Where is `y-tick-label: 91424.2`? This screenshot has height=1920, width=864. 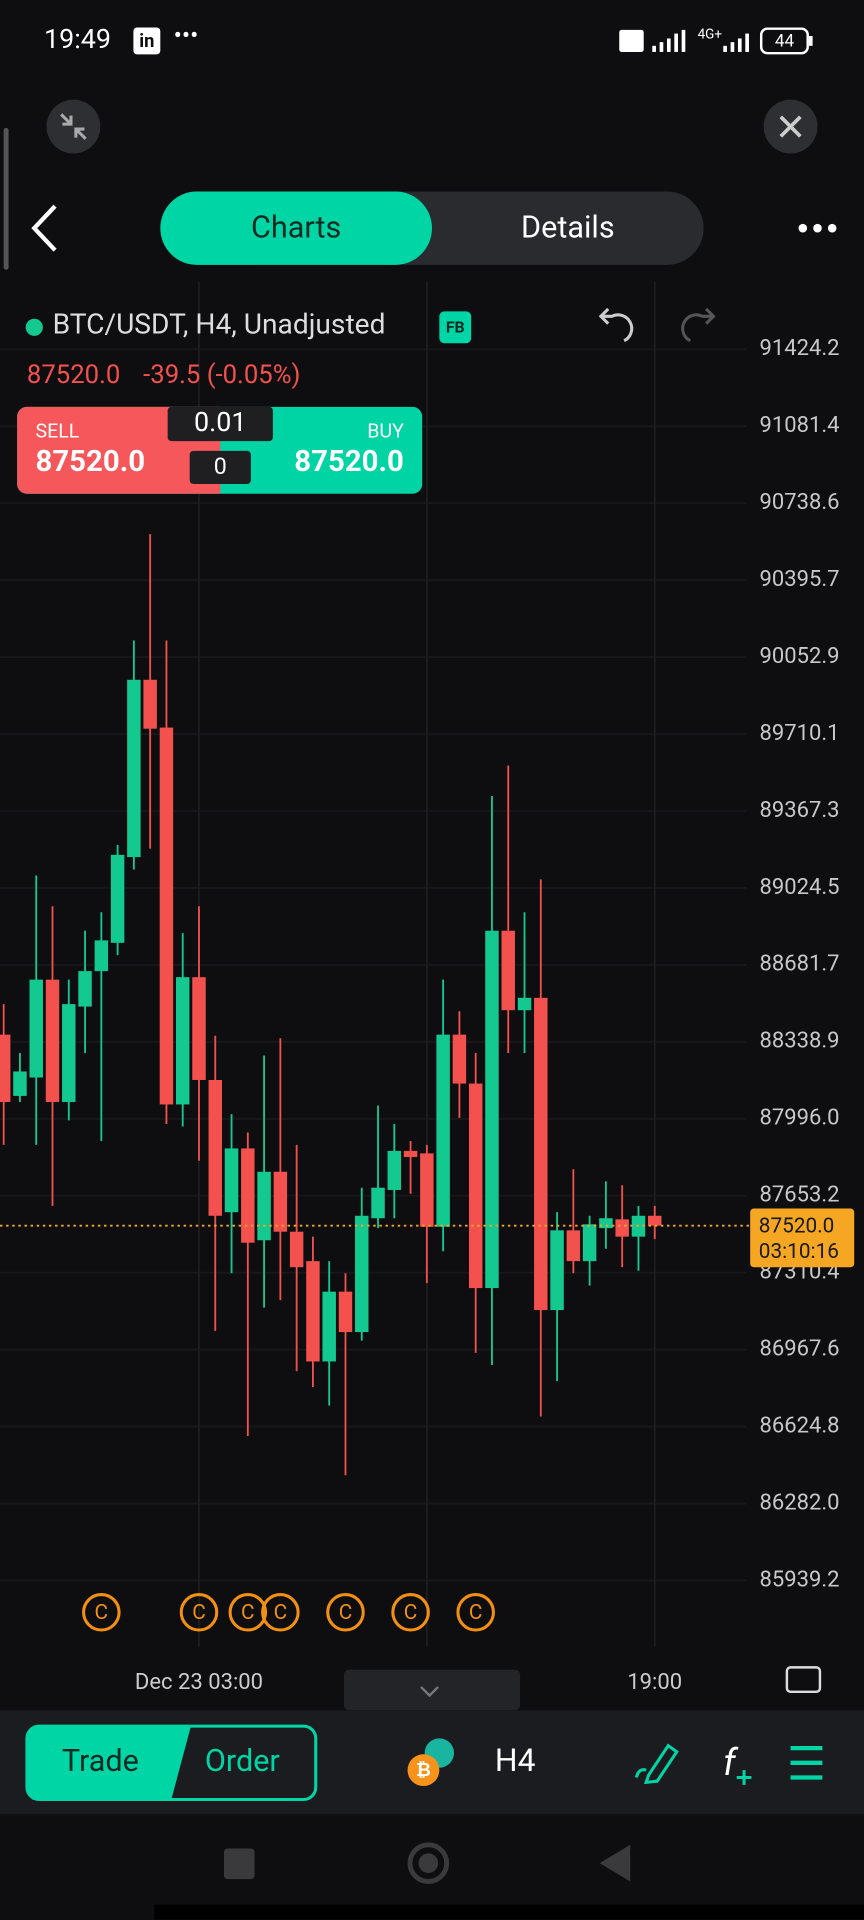
y-tick-label: 91424.2 is located at coordinates (799, 348).